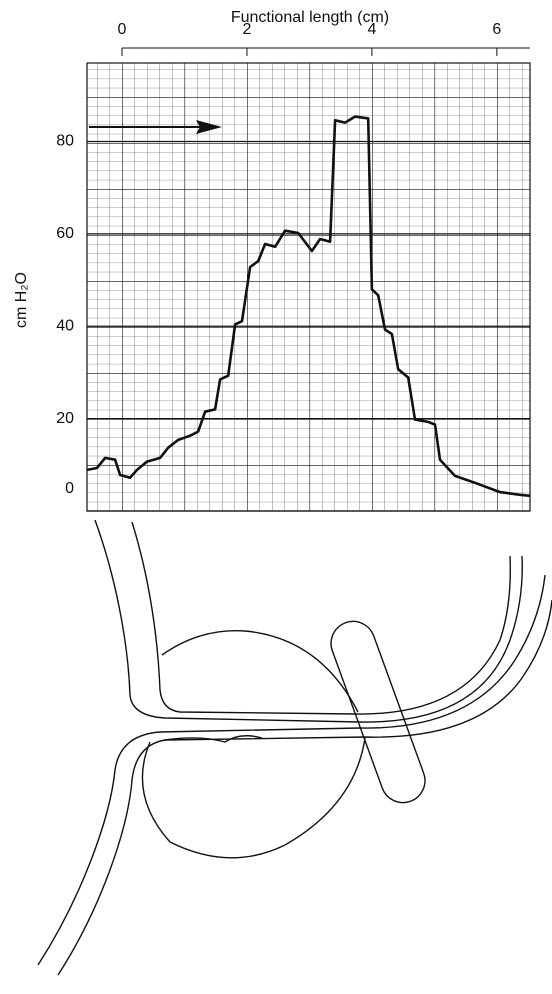 The height and width of the screenshot is (994, 552). Describe the element at coordinates (209, 127) in the screenshot. I see `arrow-head` at that location.